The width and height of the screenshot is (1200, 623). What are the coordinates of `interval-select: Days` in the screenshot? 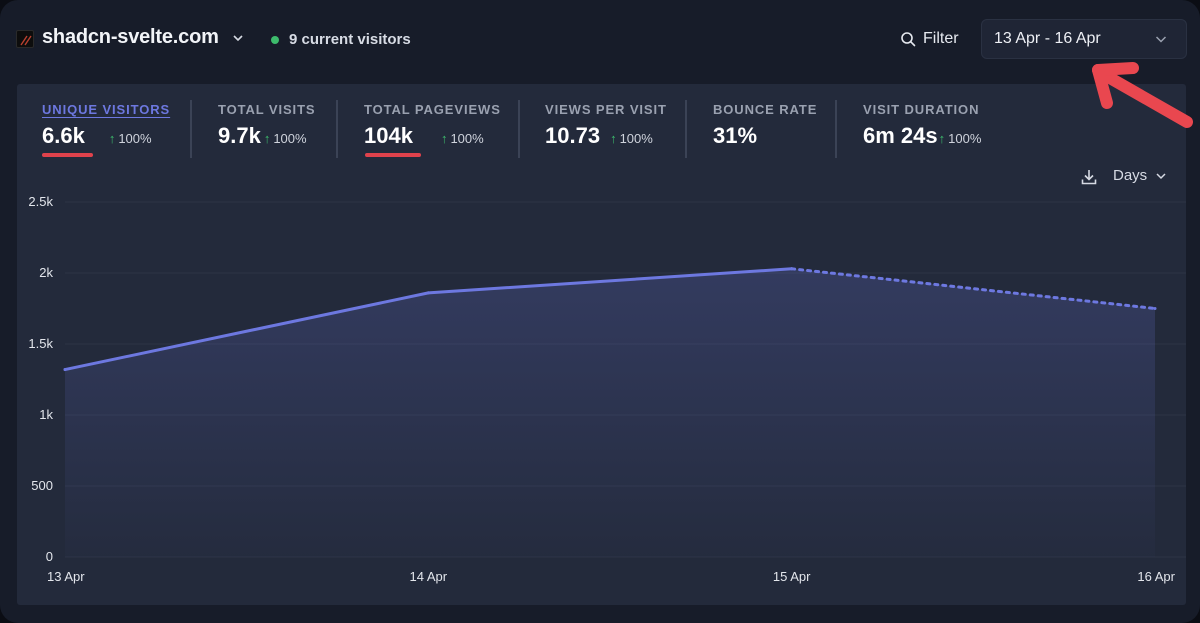 It's located at (1140, 175).